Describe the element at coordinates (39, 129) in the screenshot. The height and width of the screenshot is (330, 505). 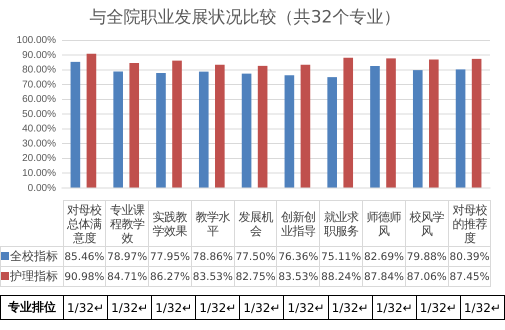
I see `y-tick-label: 40.00%` at that location.